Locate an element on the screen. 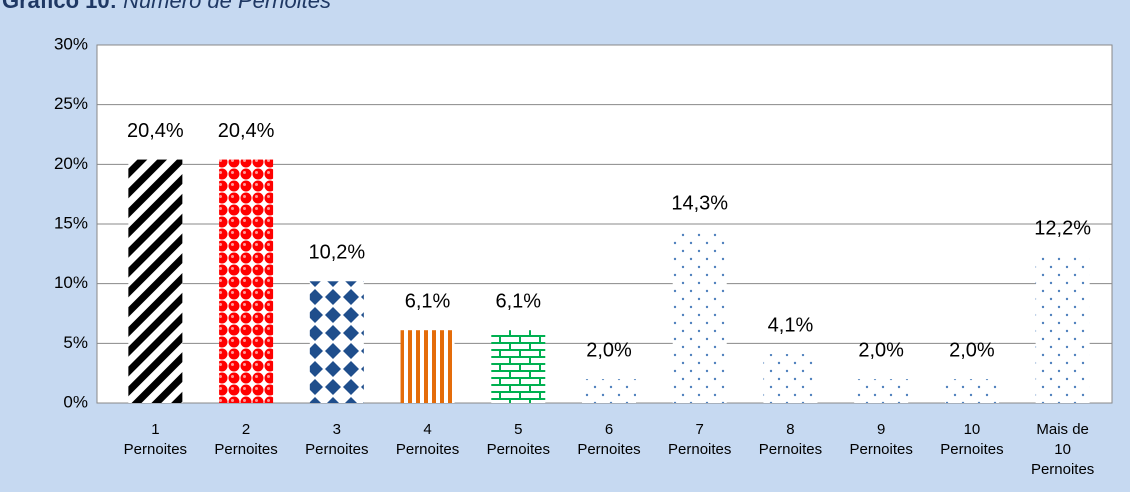  title-prefix: Gráfico 10: is located at coordinates (59, 6).